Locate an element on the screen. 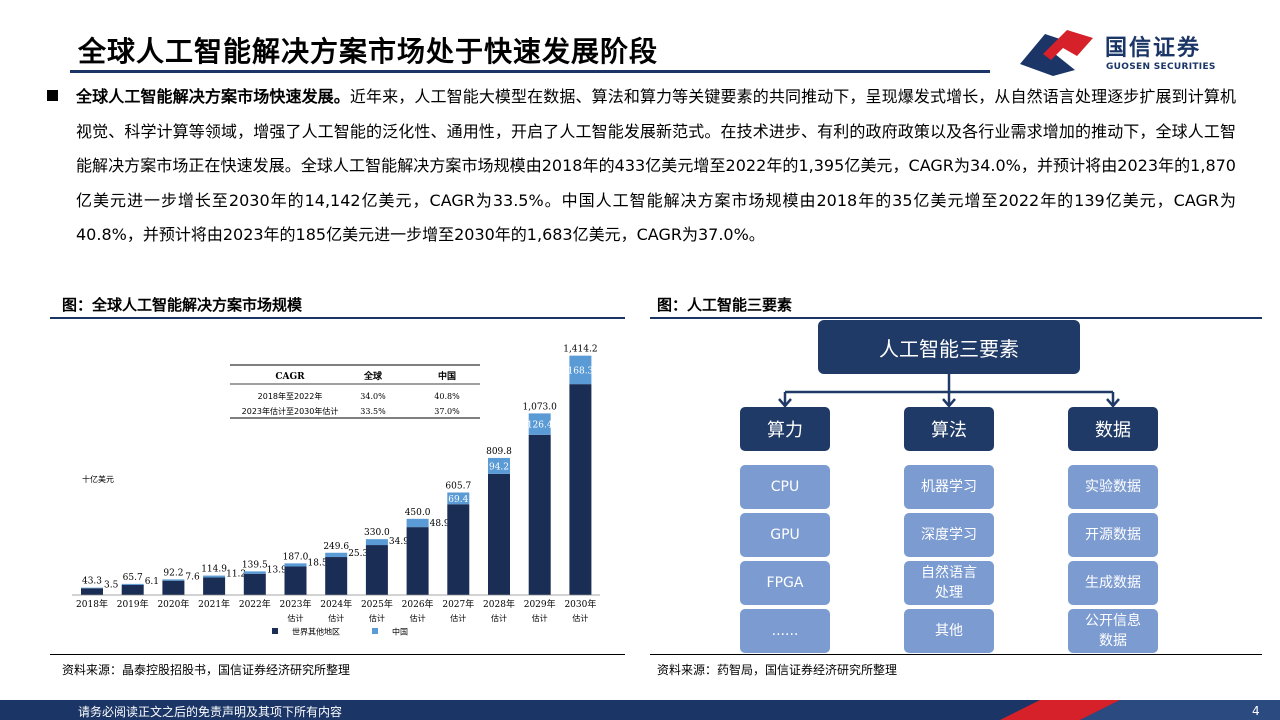 The height and width of the screenshot is (720, 1280). china-label: 18.5 is located at coordinates (318, 563).